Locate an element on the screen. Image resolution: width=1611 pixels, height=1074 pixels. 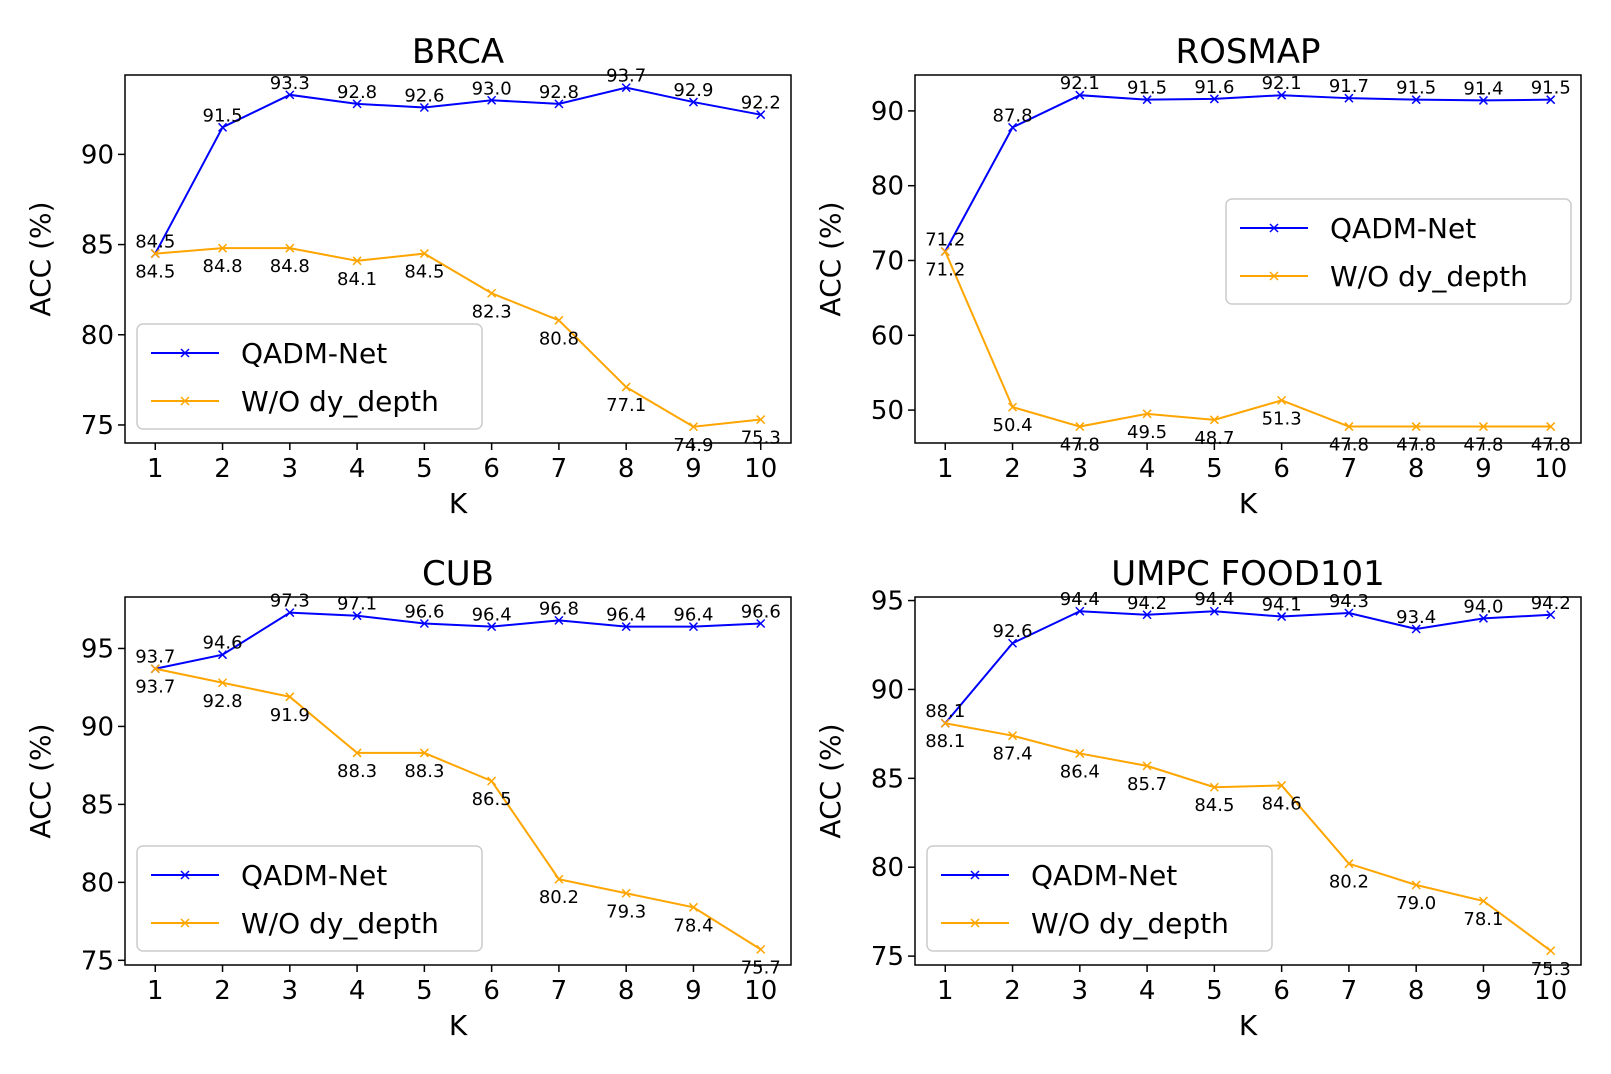
data-label: 93.4 is located at coordinates (1416, 617).